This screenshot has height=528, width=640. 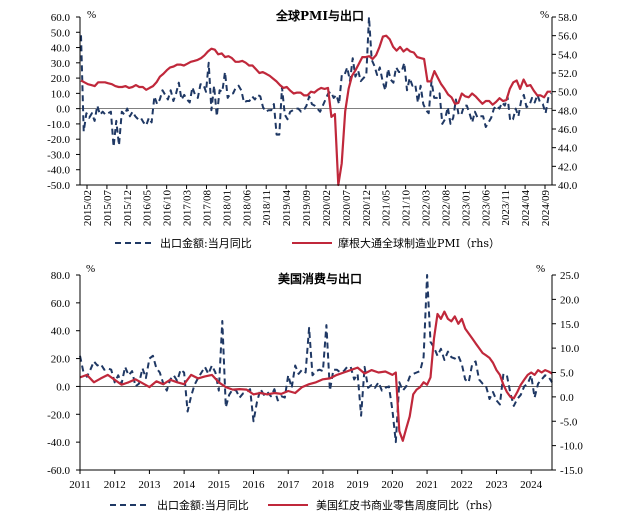 What do you see at coordinates (288, 485) in the screenshot?
I see `chart2-x-tick-label: 2017` at bounding box center [288, 485].